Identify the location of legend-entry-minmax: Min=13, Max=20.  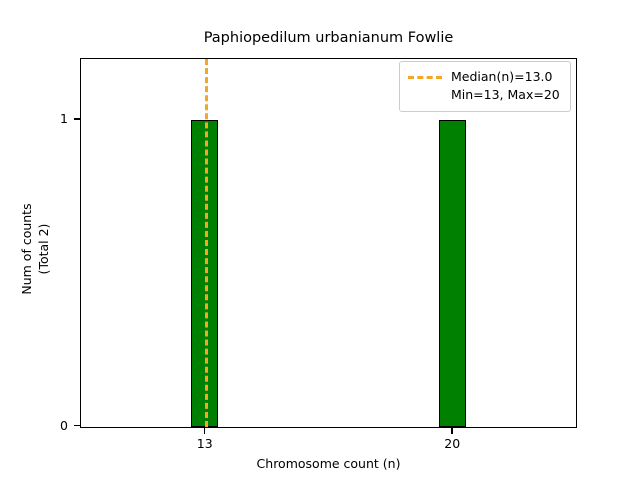
(485, 95).